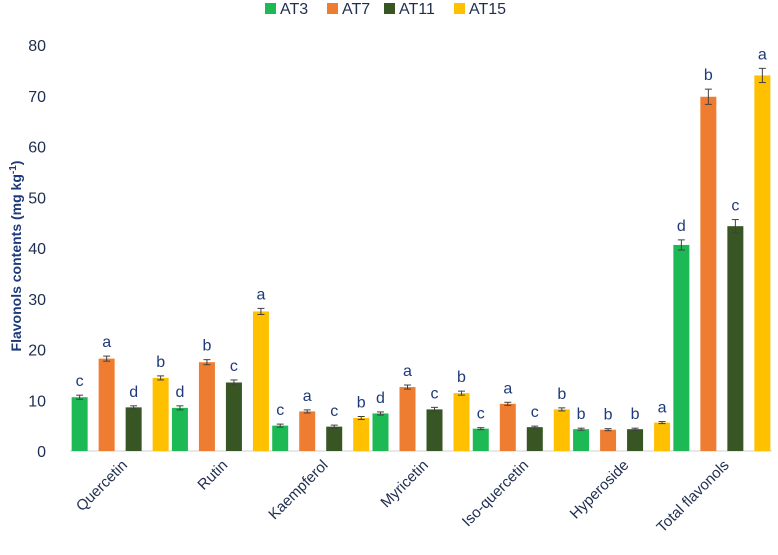 This screenshot has height=555, width=778. What do you see at coordinates (635, 440) in the screenshot?
I see `bar-at11-hyperoside` at bounding box center [635, 440].